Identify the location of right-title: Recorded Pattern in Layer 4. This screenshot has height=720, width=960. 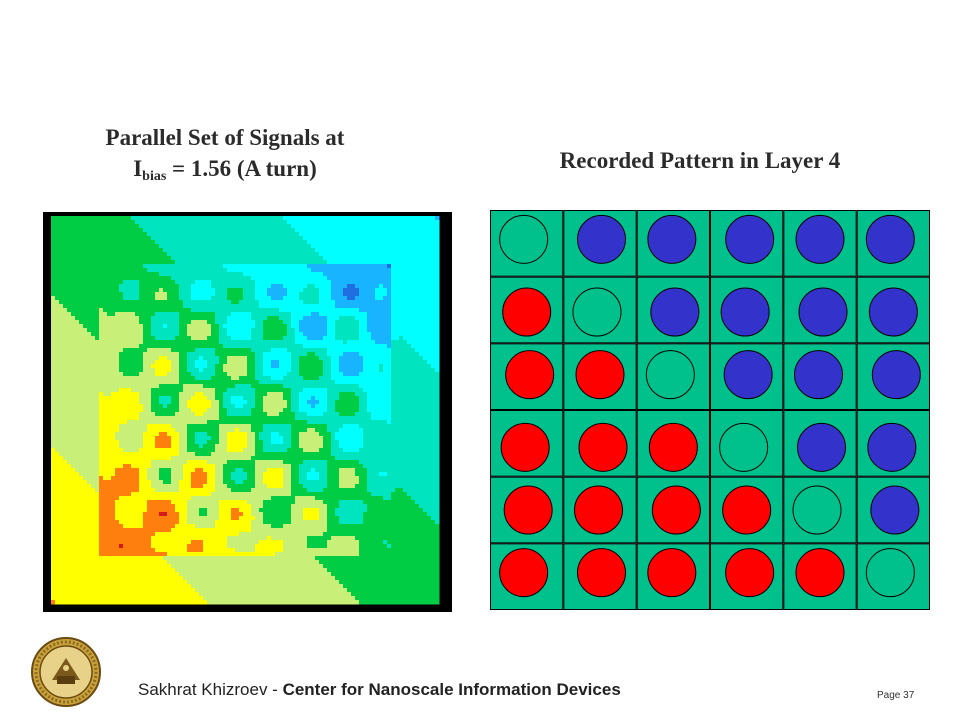
(700, 160).